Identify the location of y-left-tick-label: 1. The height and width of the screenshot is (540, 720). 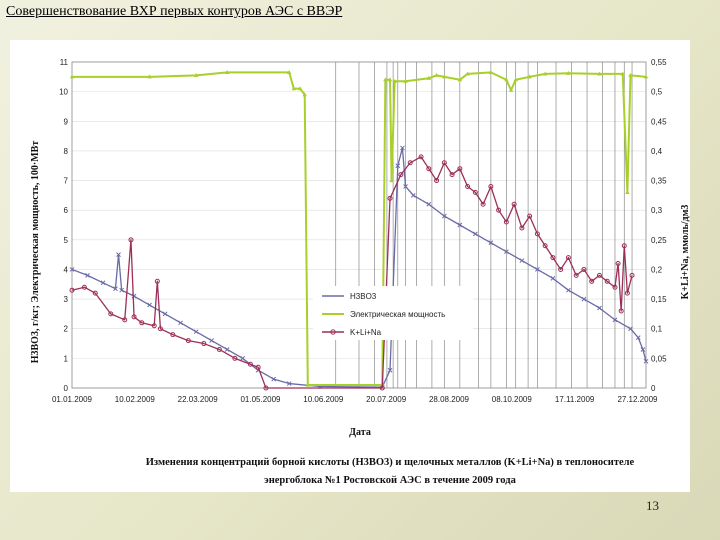
(66, 358).